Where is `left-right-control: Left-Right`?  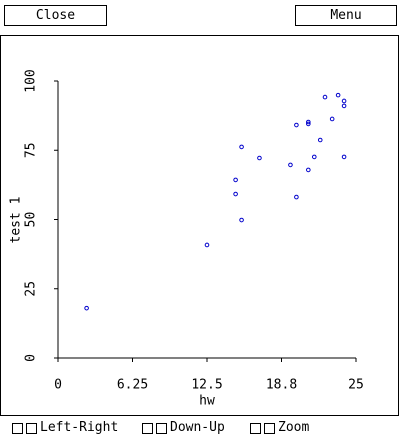 left-right-control: Left-Right is located at coordinates (65, 428).